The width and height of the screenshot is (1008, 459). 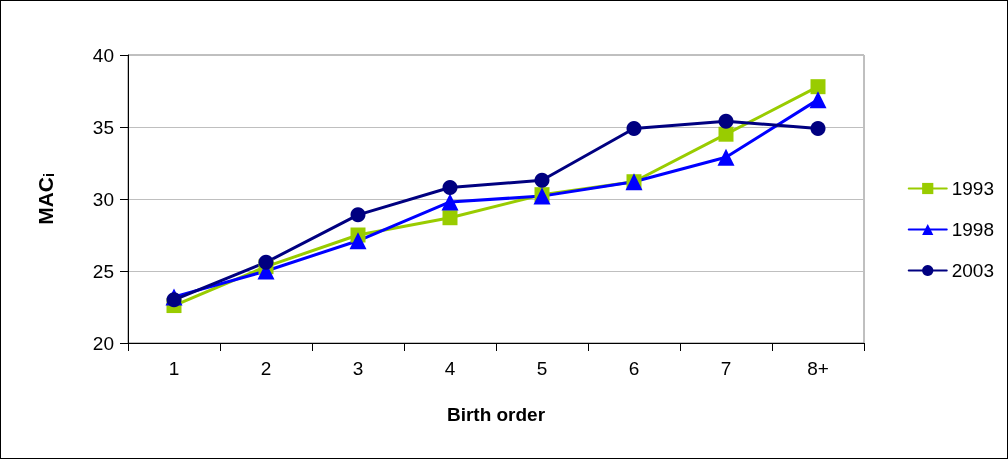 I want to click on y-tick-label: 30, so click(x=103, y=199).